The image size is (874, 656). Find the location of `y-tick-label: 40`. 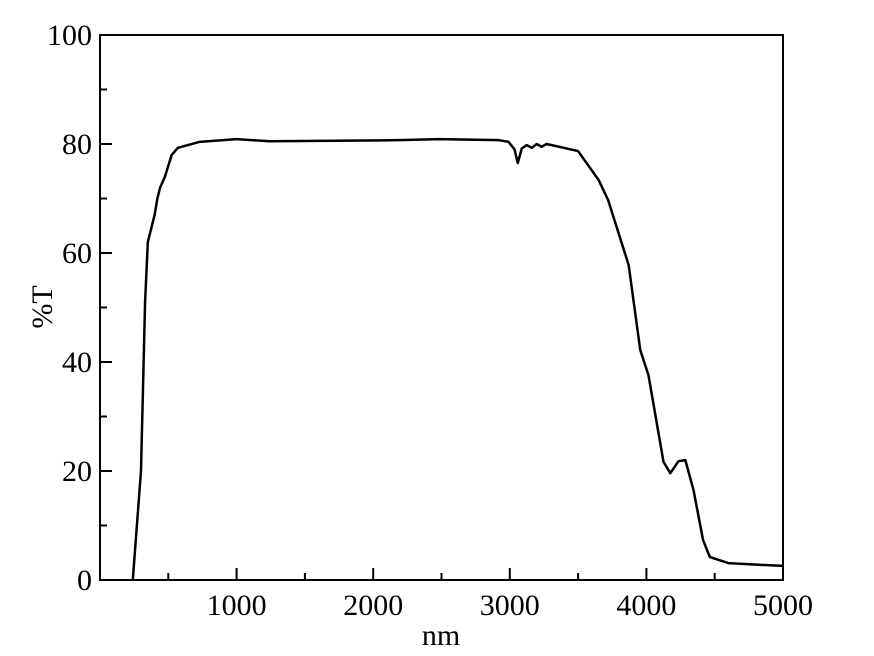

y-tick-label: 40 is located at coordinates (77, 362).